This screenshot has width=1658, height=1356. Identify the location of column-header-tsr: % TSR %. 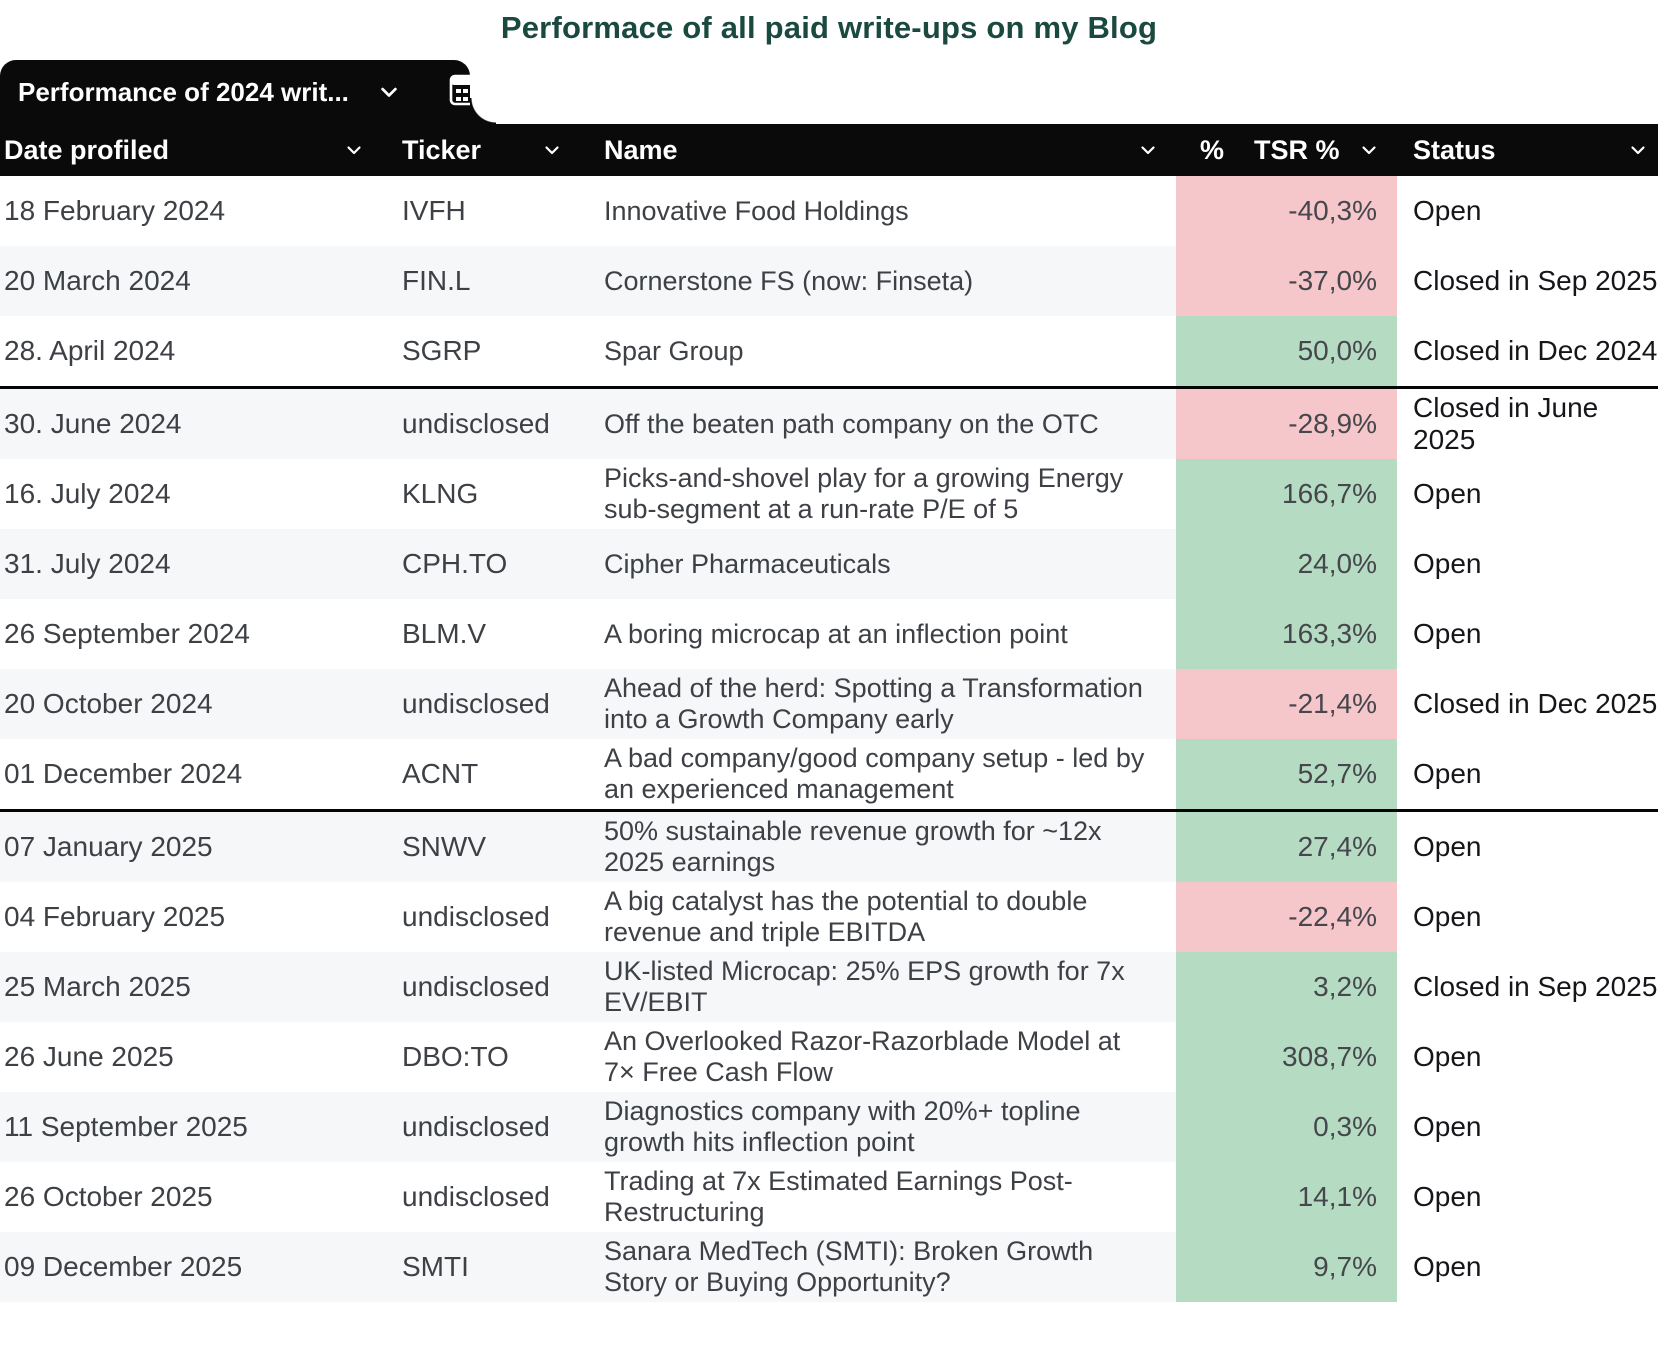
(1286, 150).